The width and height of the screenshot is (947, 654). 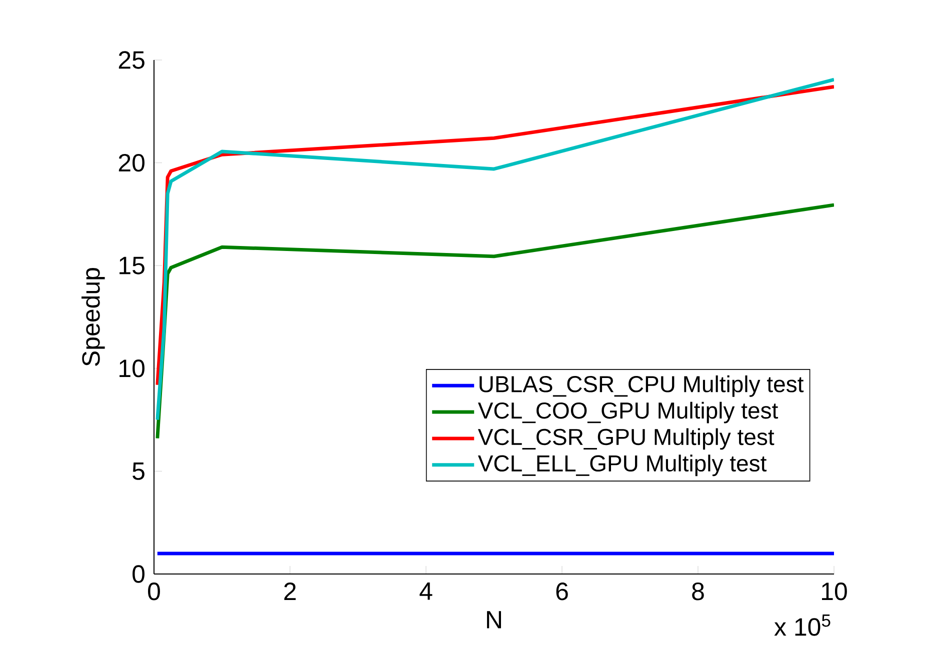 I want to click on x-tick-label: 2, so click(x=290, y=591).